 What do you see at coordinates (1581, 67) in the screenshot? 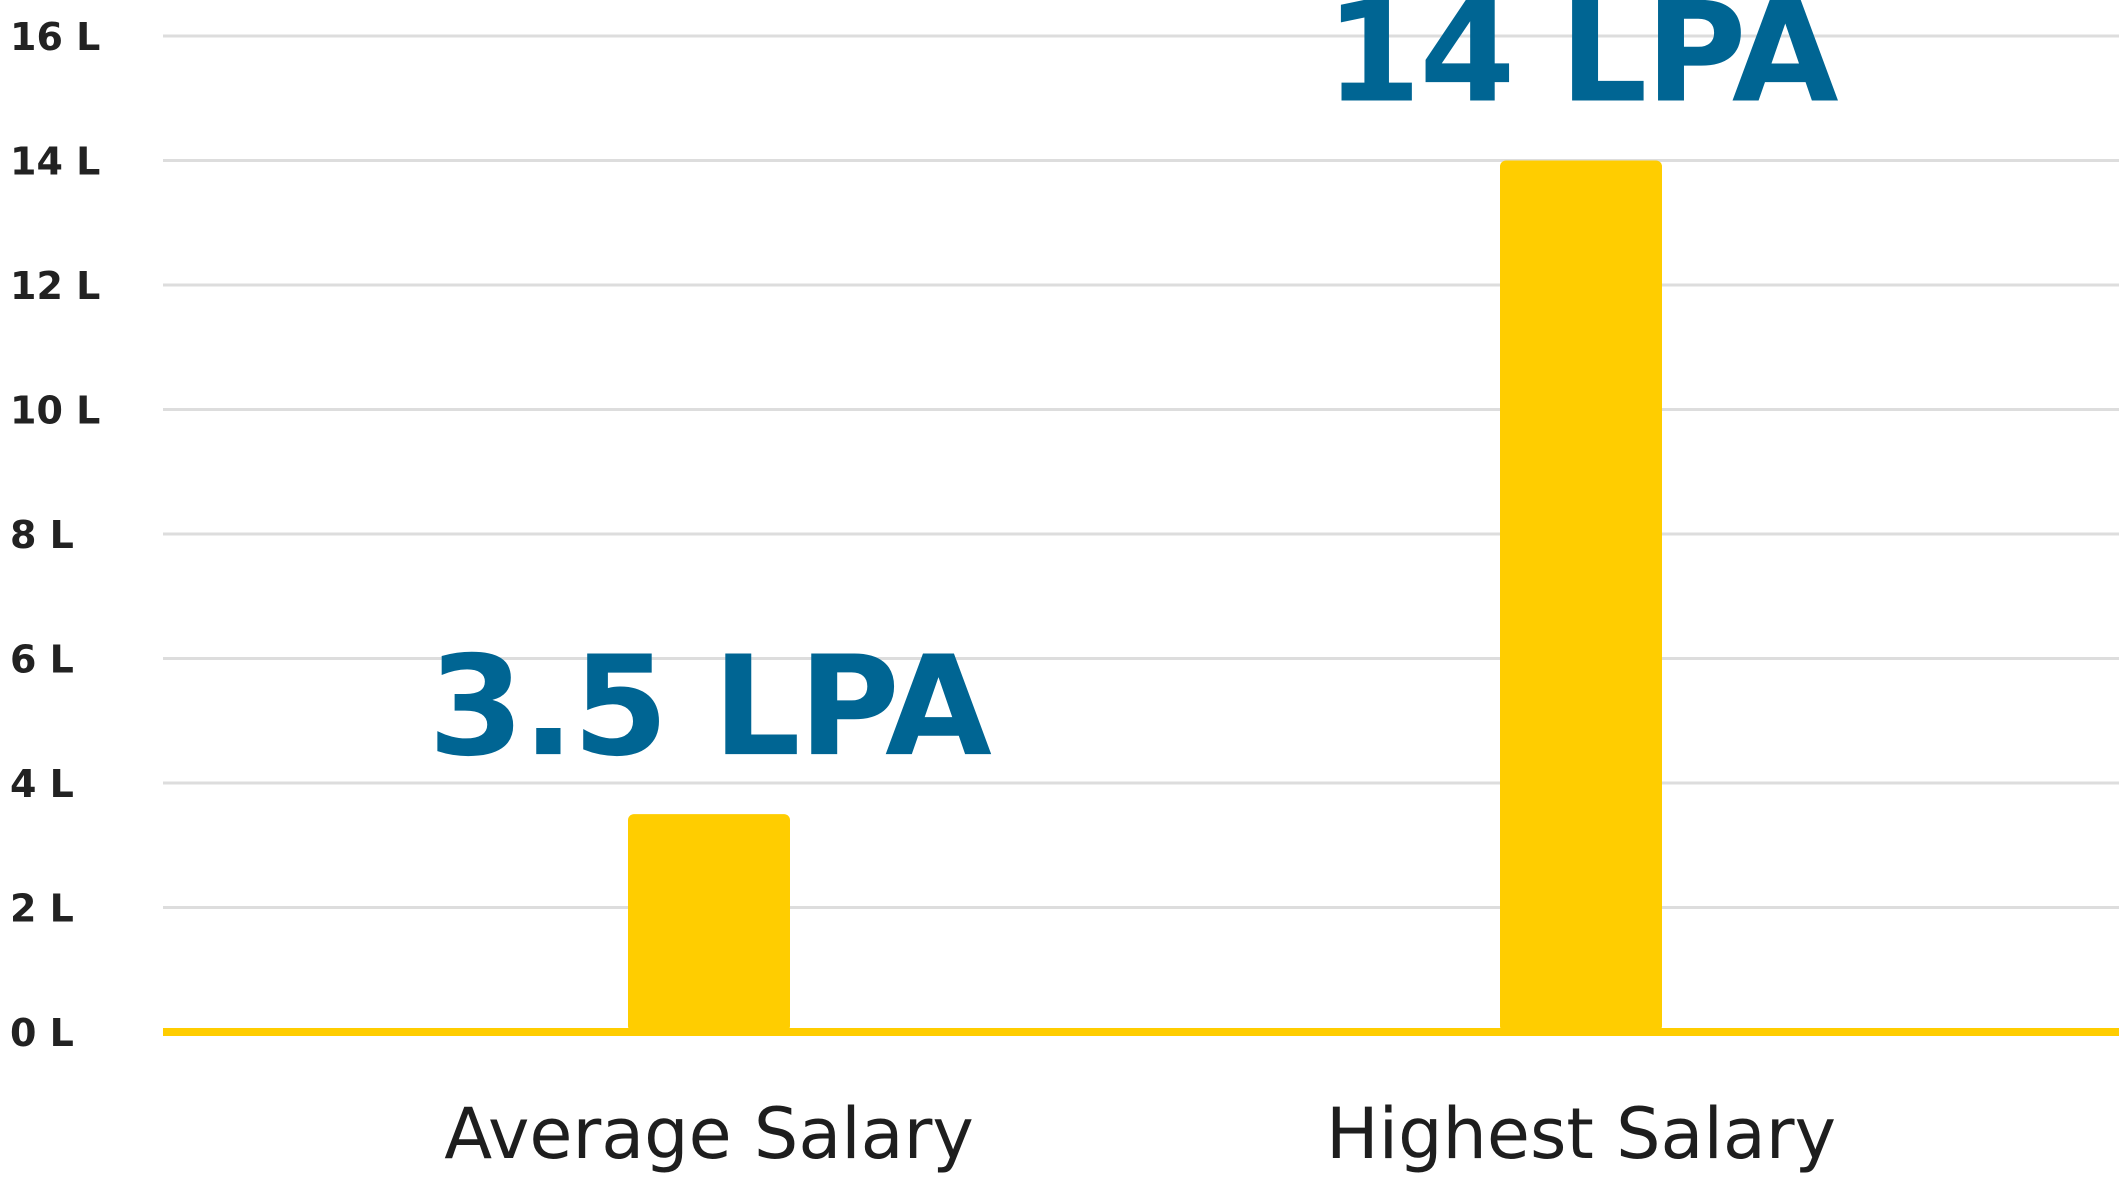
I see `data-label: 14 LPA` at bounding box center [1581, 67].